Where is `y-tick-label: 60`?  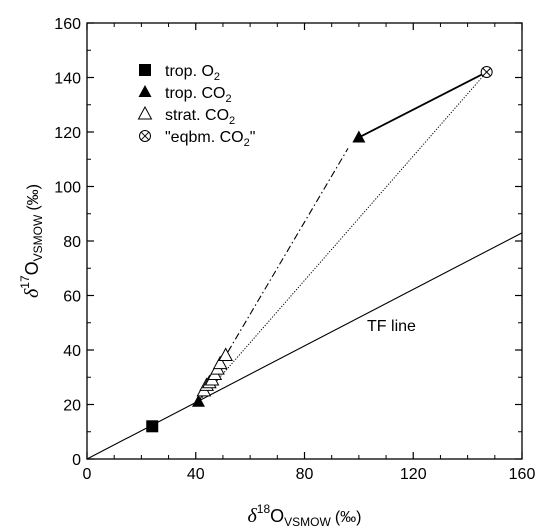
y-tick-label: 60 is located at coordinates (72, 297).